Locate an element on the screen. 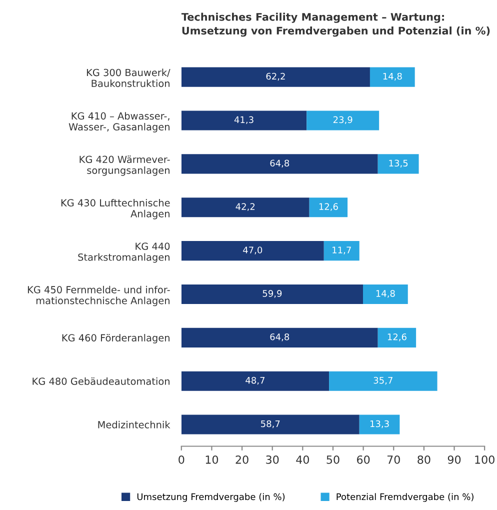 This screenshot has width=497, height=510. x-tick-label: 80 is located at coordinates (424, 459).